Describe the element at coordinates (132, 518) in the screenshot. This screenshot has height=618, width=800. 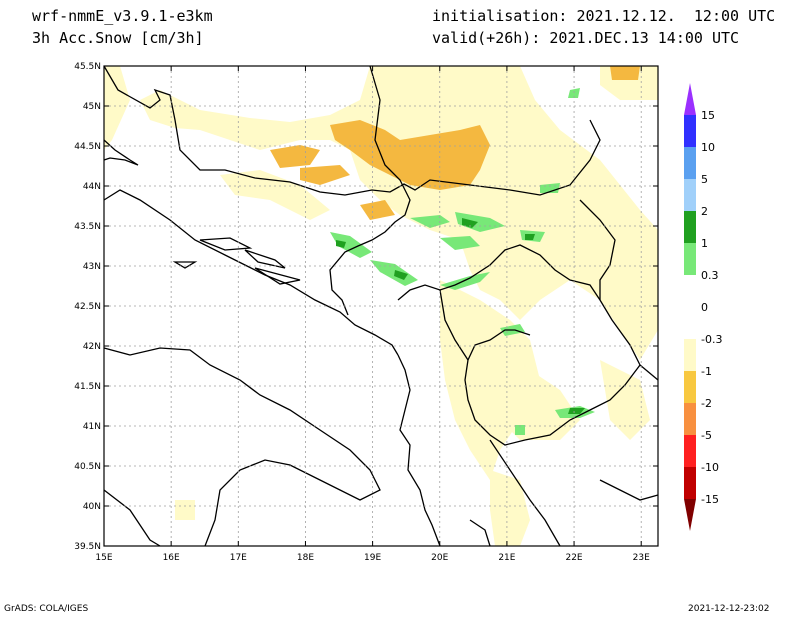
I see `coast-italy-south` at that location.